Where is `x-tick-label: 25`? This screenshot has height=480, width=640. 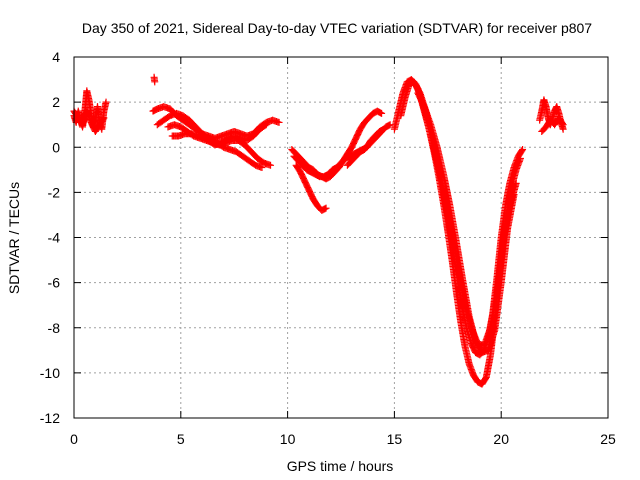
x-tick-label: 25 is located at coordinates (608, 439).